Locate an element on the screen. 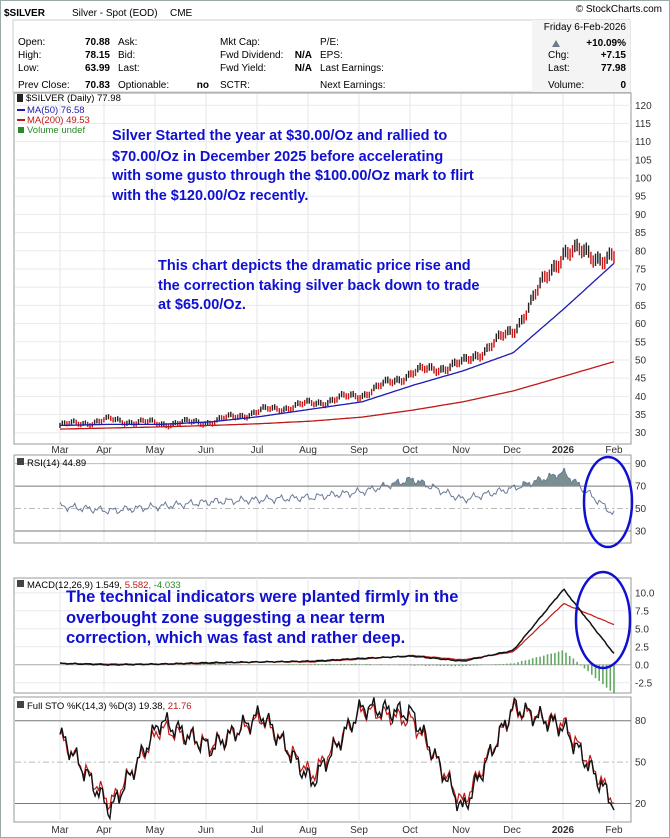 The height and width of the screenshot is (838, 670). legend-sto-d: 21.76 is located at coordinates (180, 706).